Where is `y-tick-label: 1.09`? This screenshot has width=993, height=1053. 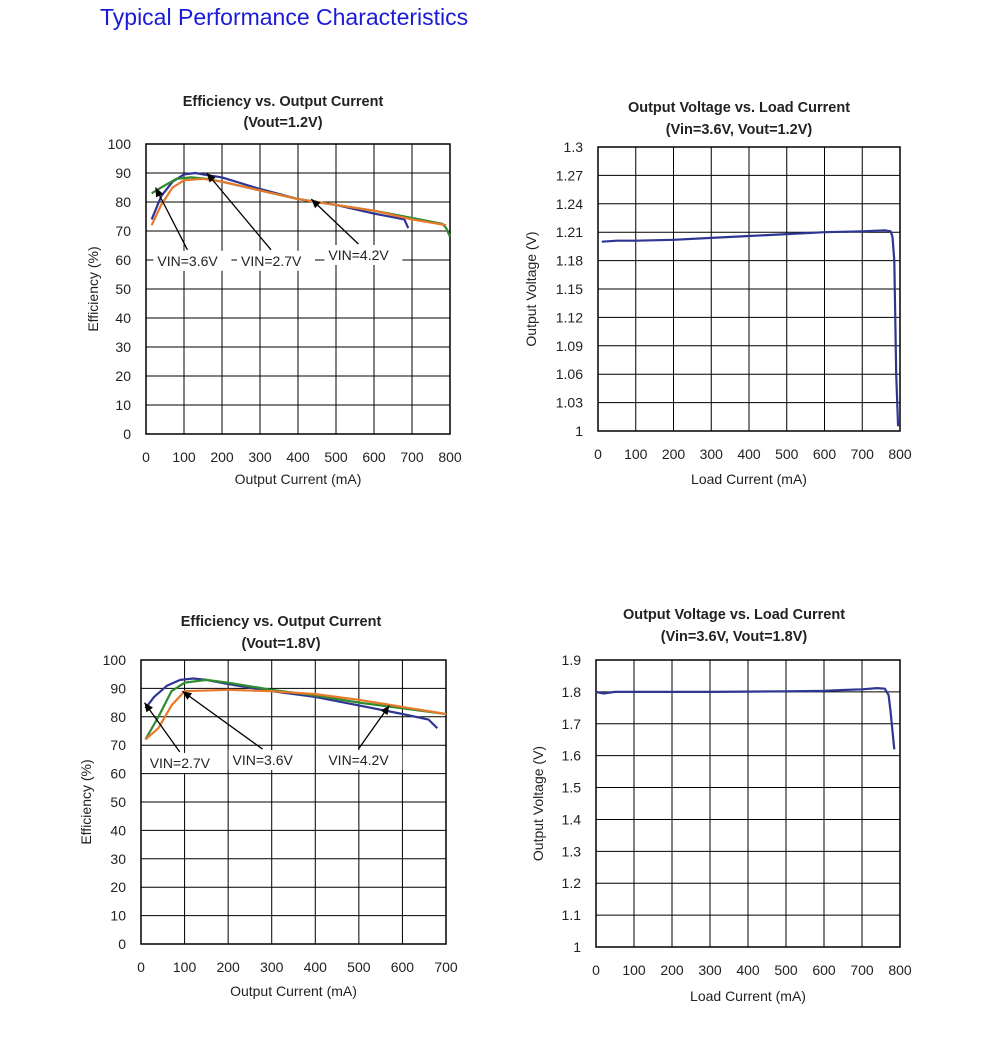 y-tick-label: 1.09 is located at coordinates (569, 346).